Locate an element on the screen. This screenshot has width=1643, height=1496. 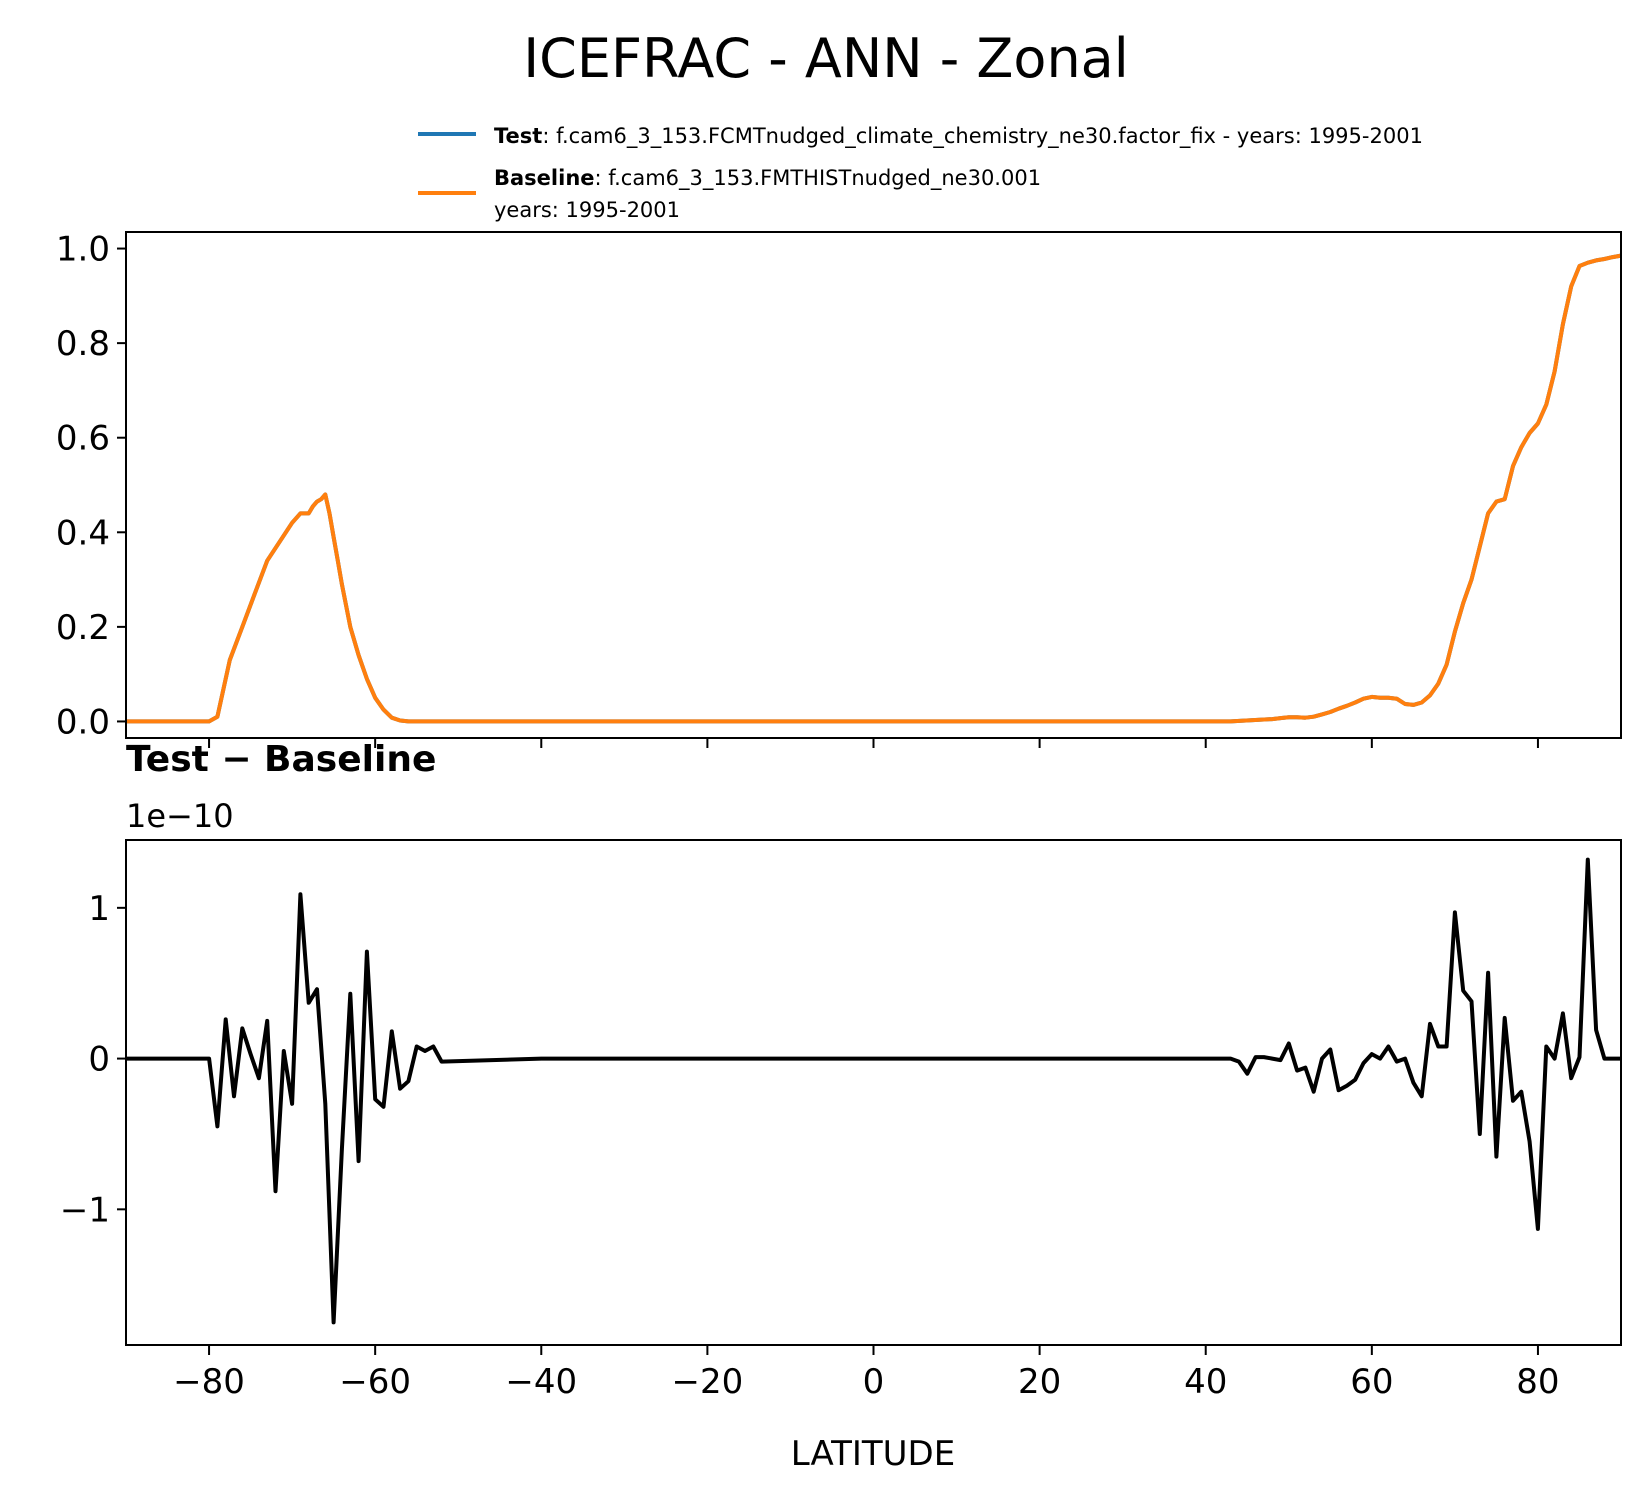
top-y-tick-label: 0.8 is located at coordinates (83, 344).